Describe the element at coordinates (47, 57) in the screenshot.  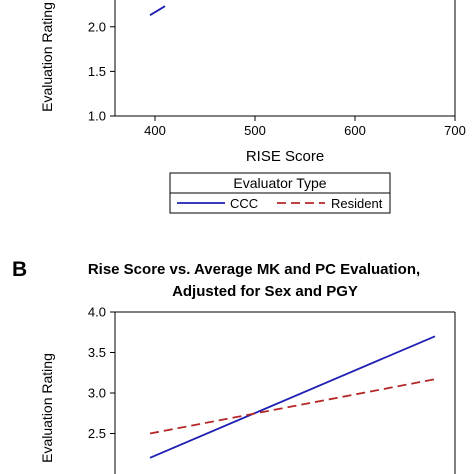
I see `panel-a-y-axis-label: Evaluation Rating` at that location.